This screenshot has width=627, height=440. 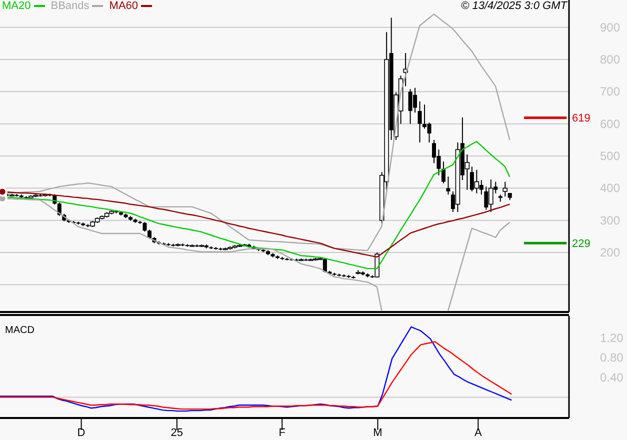 What do you see at coordinates (610, 220) in the screenshot?
I see `y-tick-label: 300` at bounding box center [610, 220].